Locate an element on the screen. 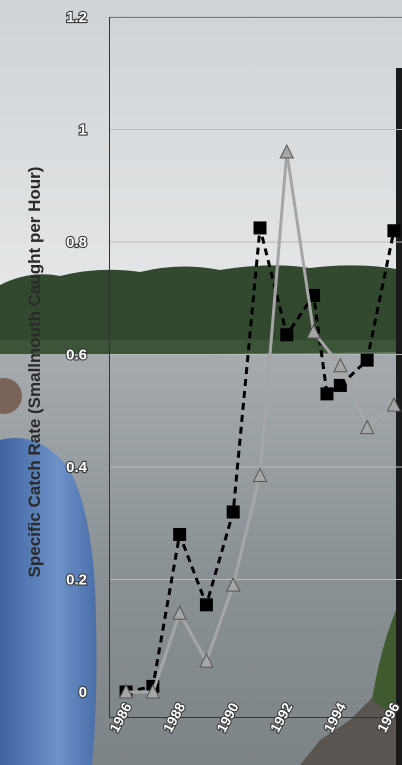  overlay-panel-edge is located at coordinates (399, 416).